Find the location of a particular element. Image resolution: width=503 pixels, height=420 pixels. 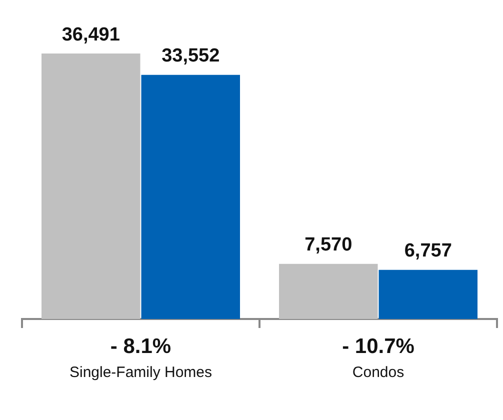

data-label: 7,570 is located at coordinates (328, 245).